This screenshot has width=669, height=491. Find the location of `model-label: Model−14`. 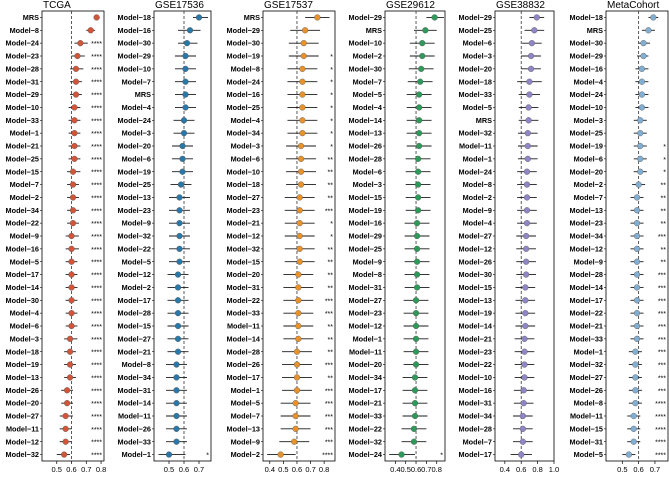

model-label: Model−14 is located at coordinates (23, 287).